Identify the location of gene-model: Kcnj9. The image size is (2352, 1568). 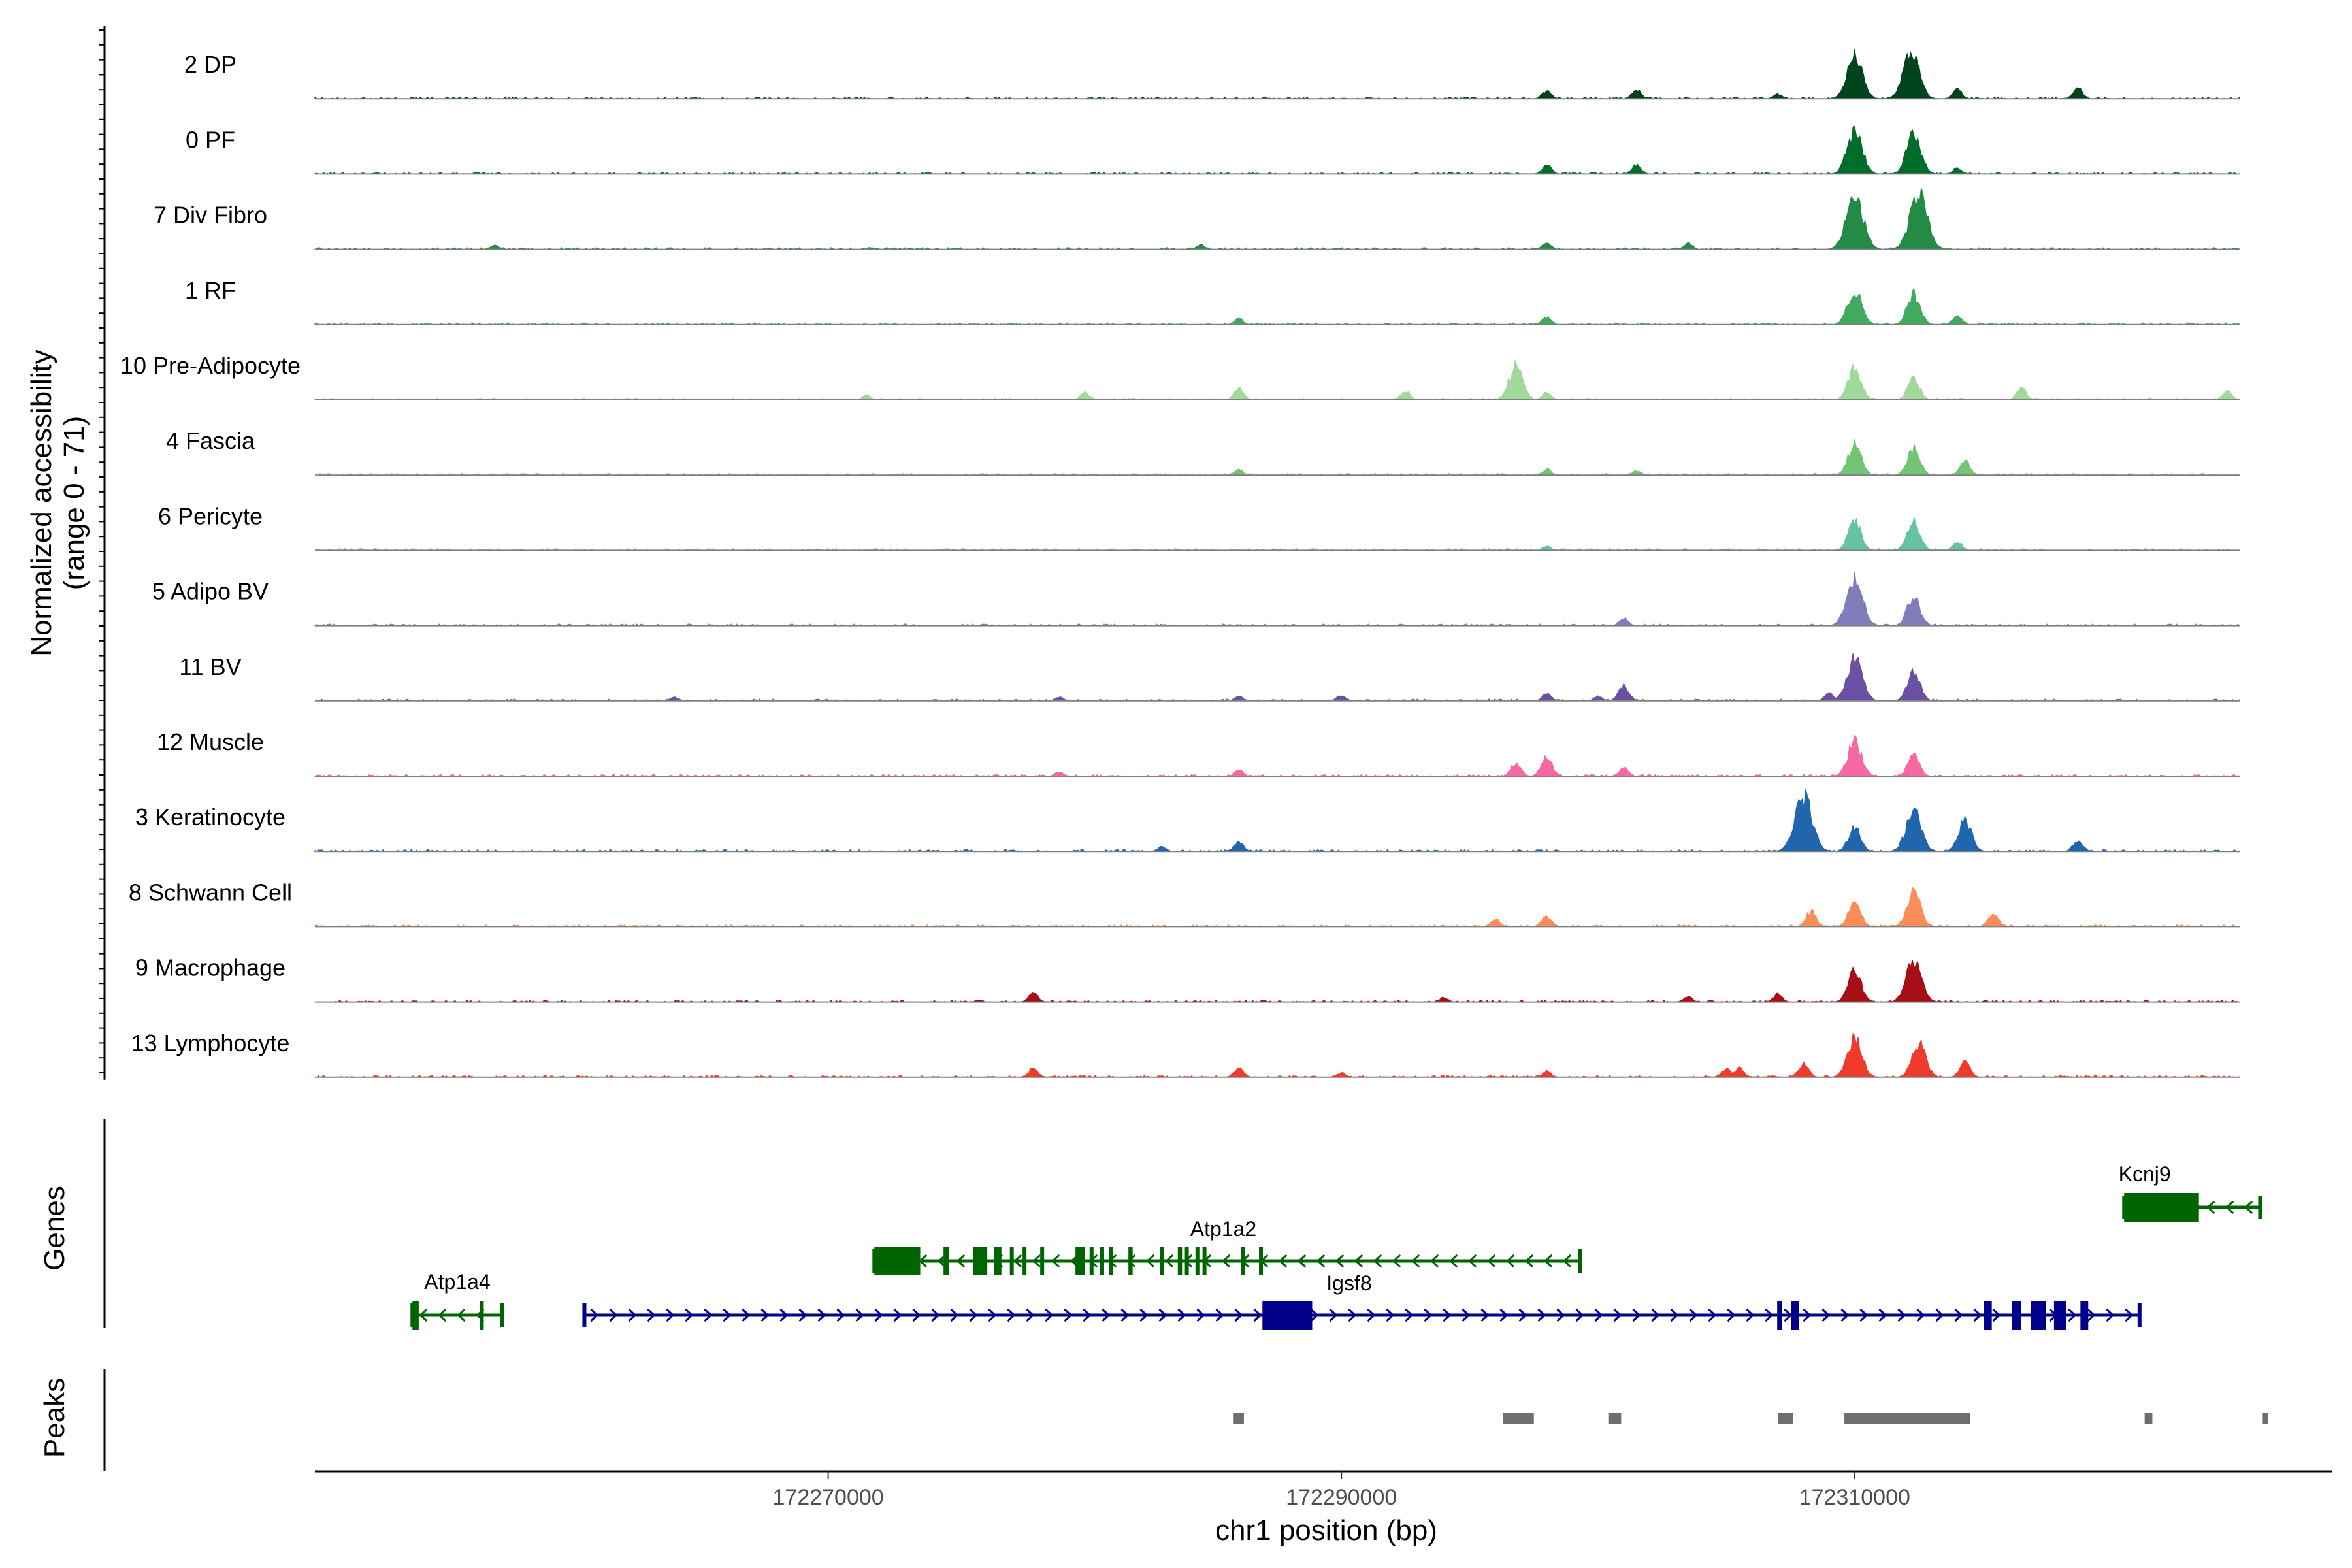
(2190, 1192).